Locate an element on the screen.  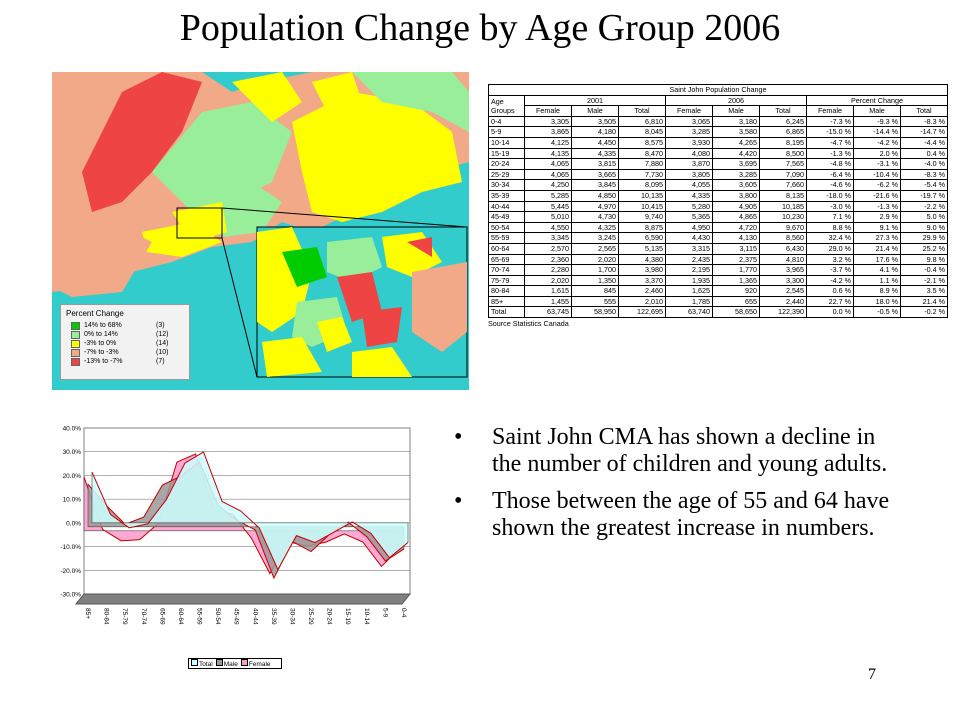
value-cell: 8,135 is located at coordinates (783, 195).